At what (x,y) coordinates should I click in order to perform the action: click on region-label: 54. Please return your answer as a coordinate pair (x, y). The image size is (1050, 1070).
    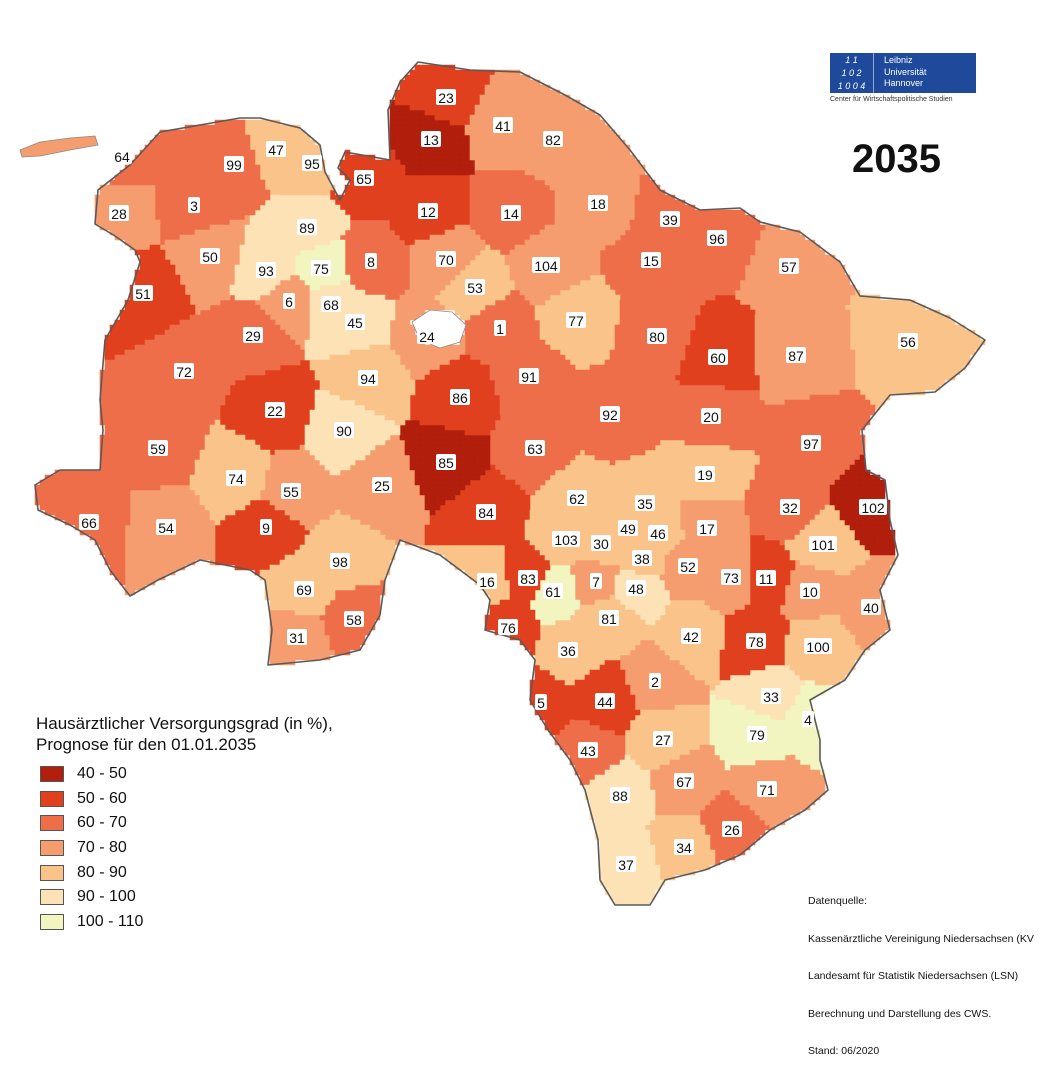
    Looking at the image, I should click on (166, 527).